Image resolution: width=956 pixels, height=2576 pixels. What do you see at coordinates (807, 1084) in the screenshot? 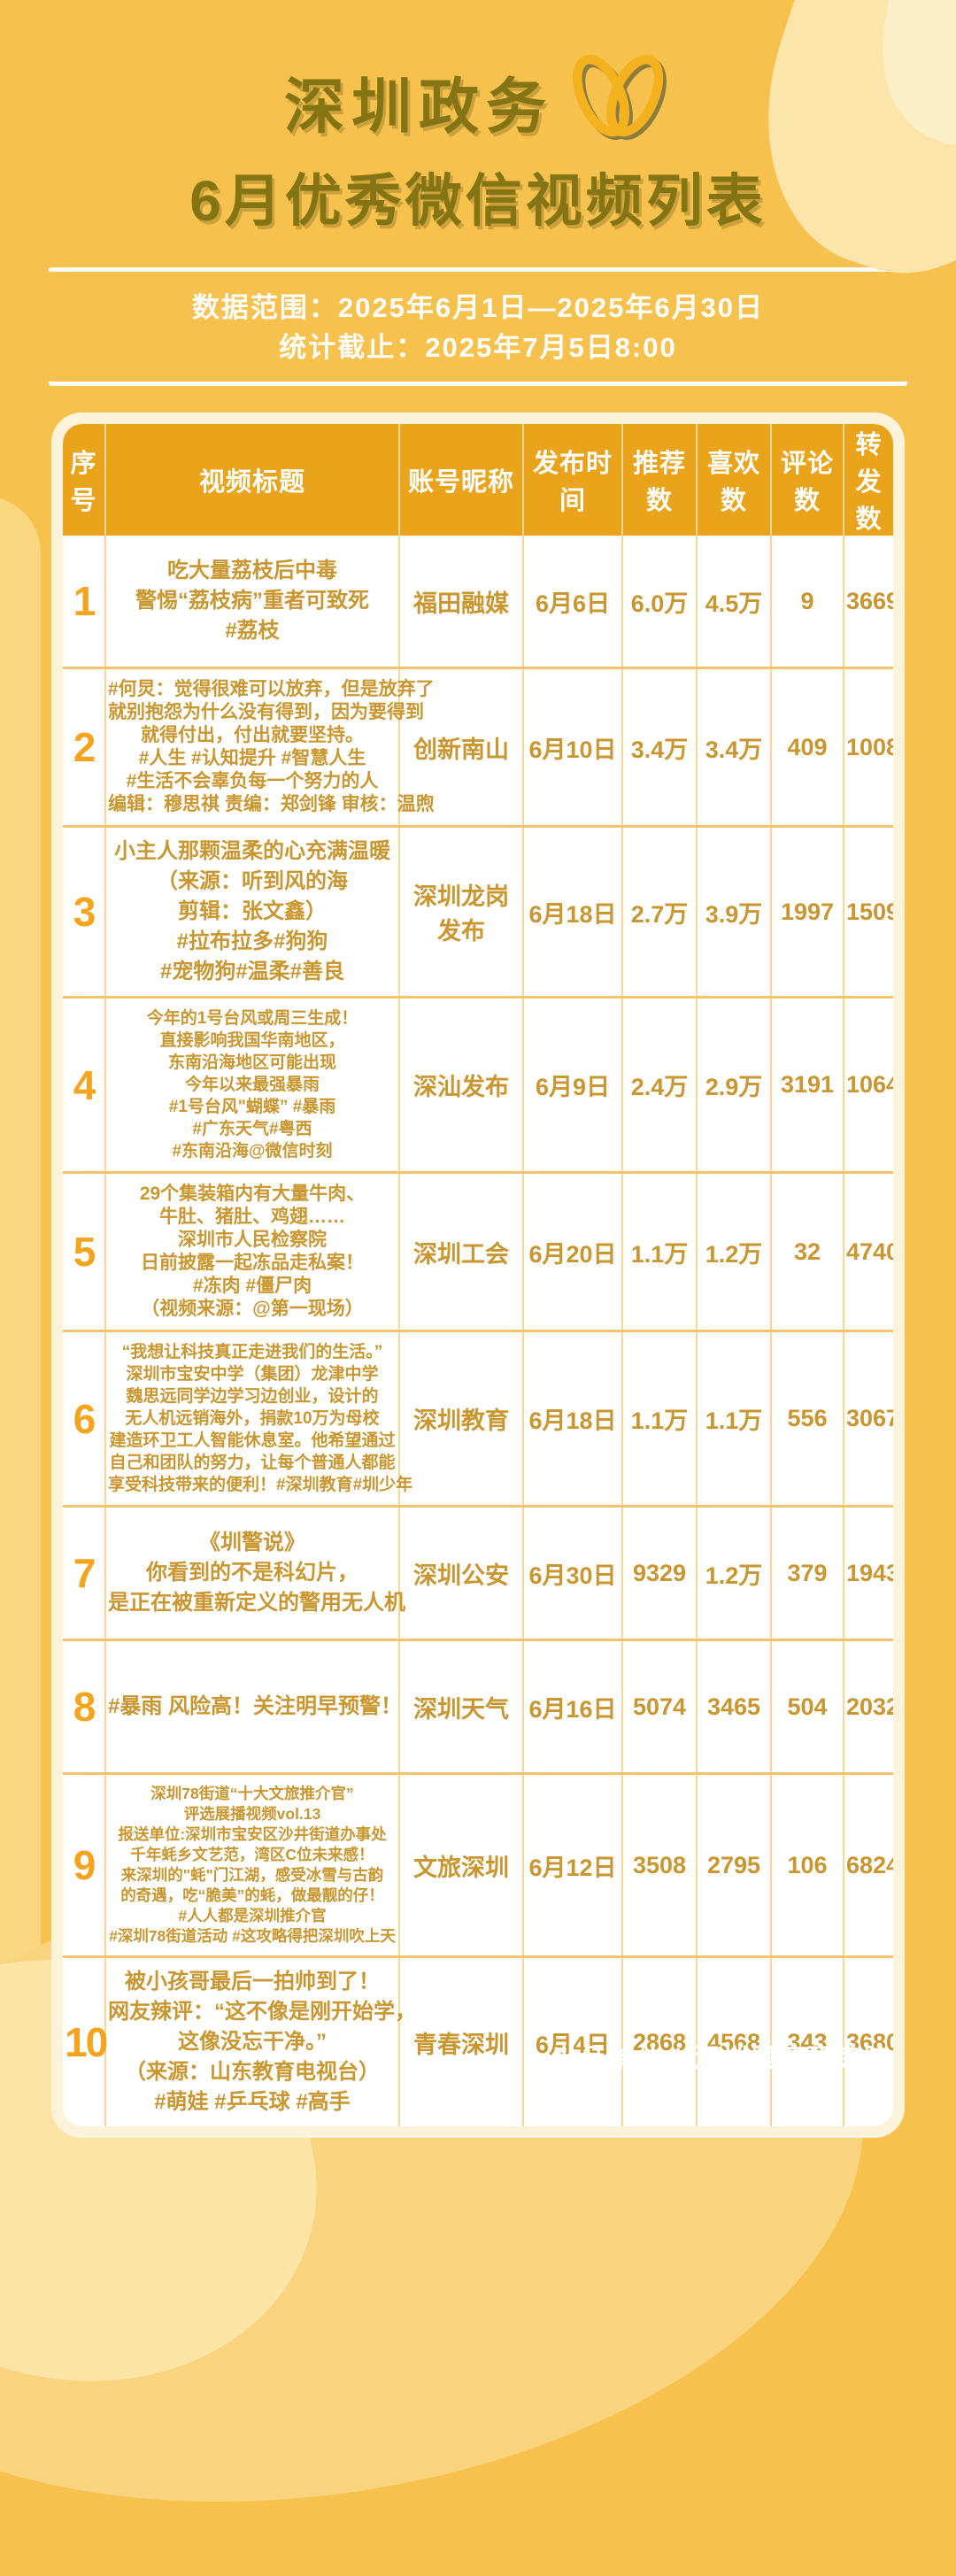
I see `comment-count: 3191` at bounding box center [807, 1084].